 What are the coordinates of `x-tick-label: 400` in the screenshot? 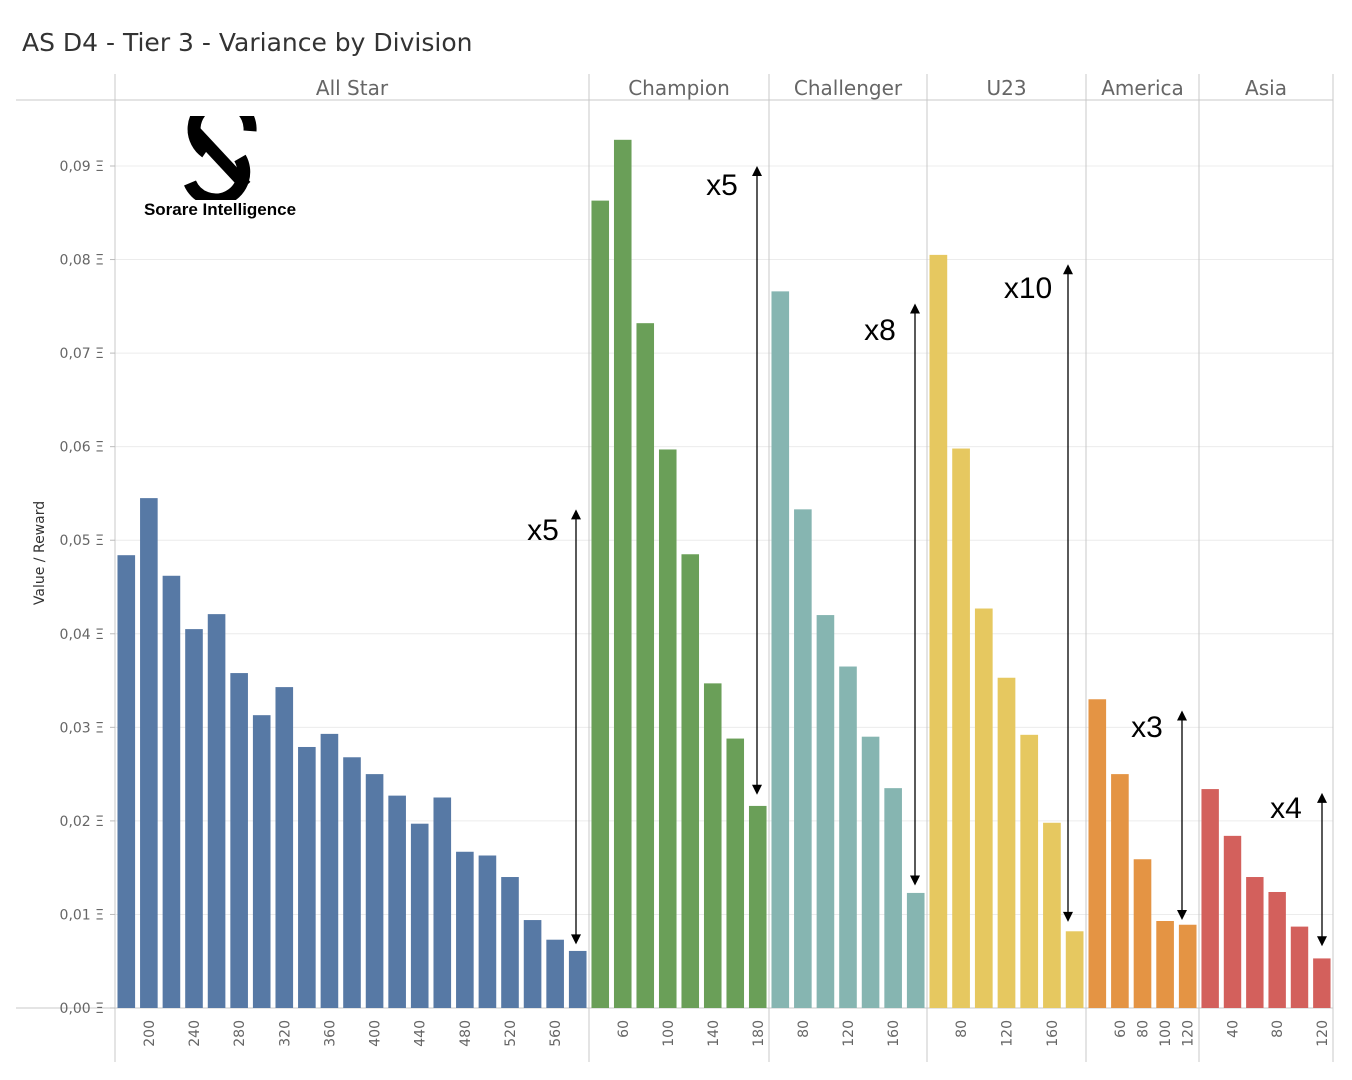 It's located at (376, 1033).